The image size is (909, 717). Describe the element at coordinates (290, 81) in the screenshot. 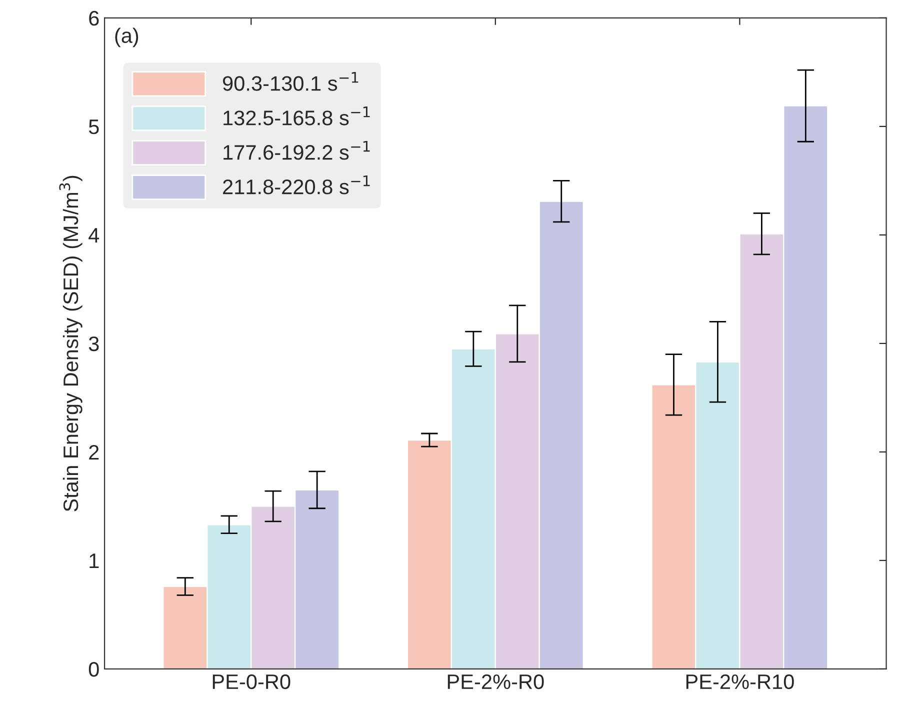

I see `legend-label: 90.3-130.1 s$^{−1}$` at that location.